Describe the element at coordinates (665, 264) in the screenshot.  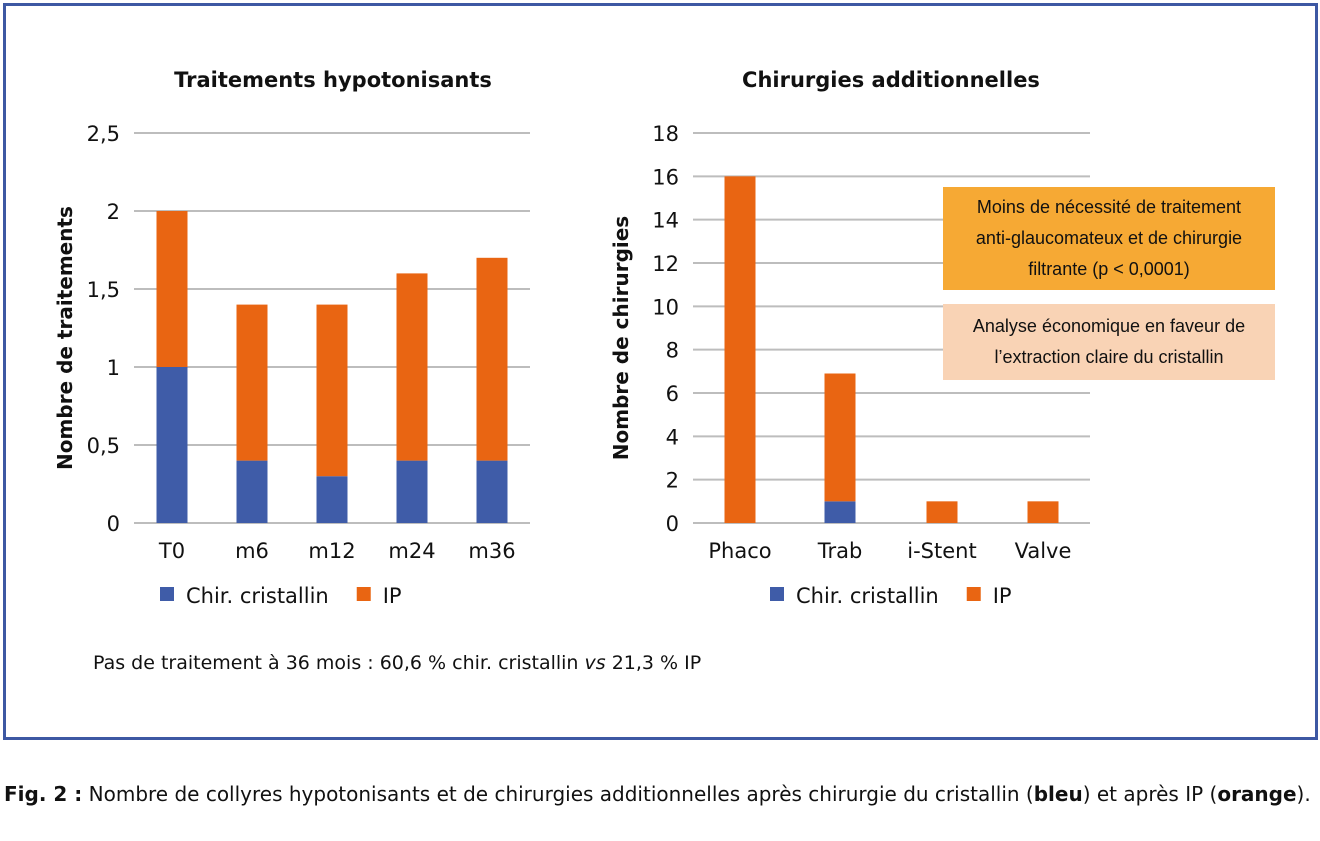
I see `y-tick-label: 12` at that location.